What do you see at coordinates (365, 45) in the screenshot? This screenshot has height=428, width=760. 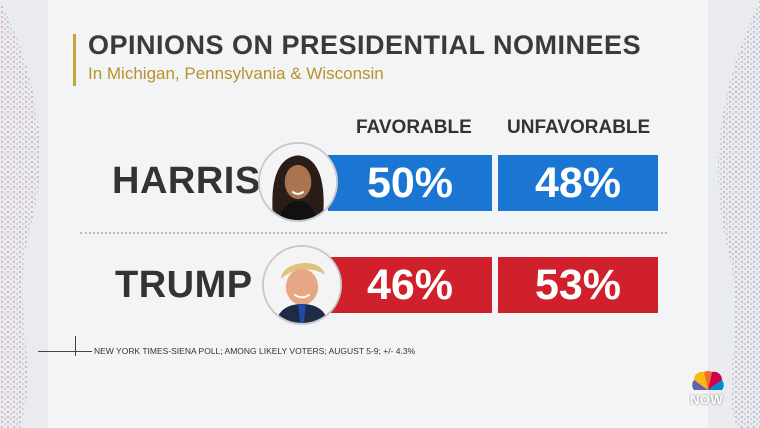 I see `chart-title: OPINIONS ON PRESIDENTIAL NOMINEES` at bounding box center [365, 45].